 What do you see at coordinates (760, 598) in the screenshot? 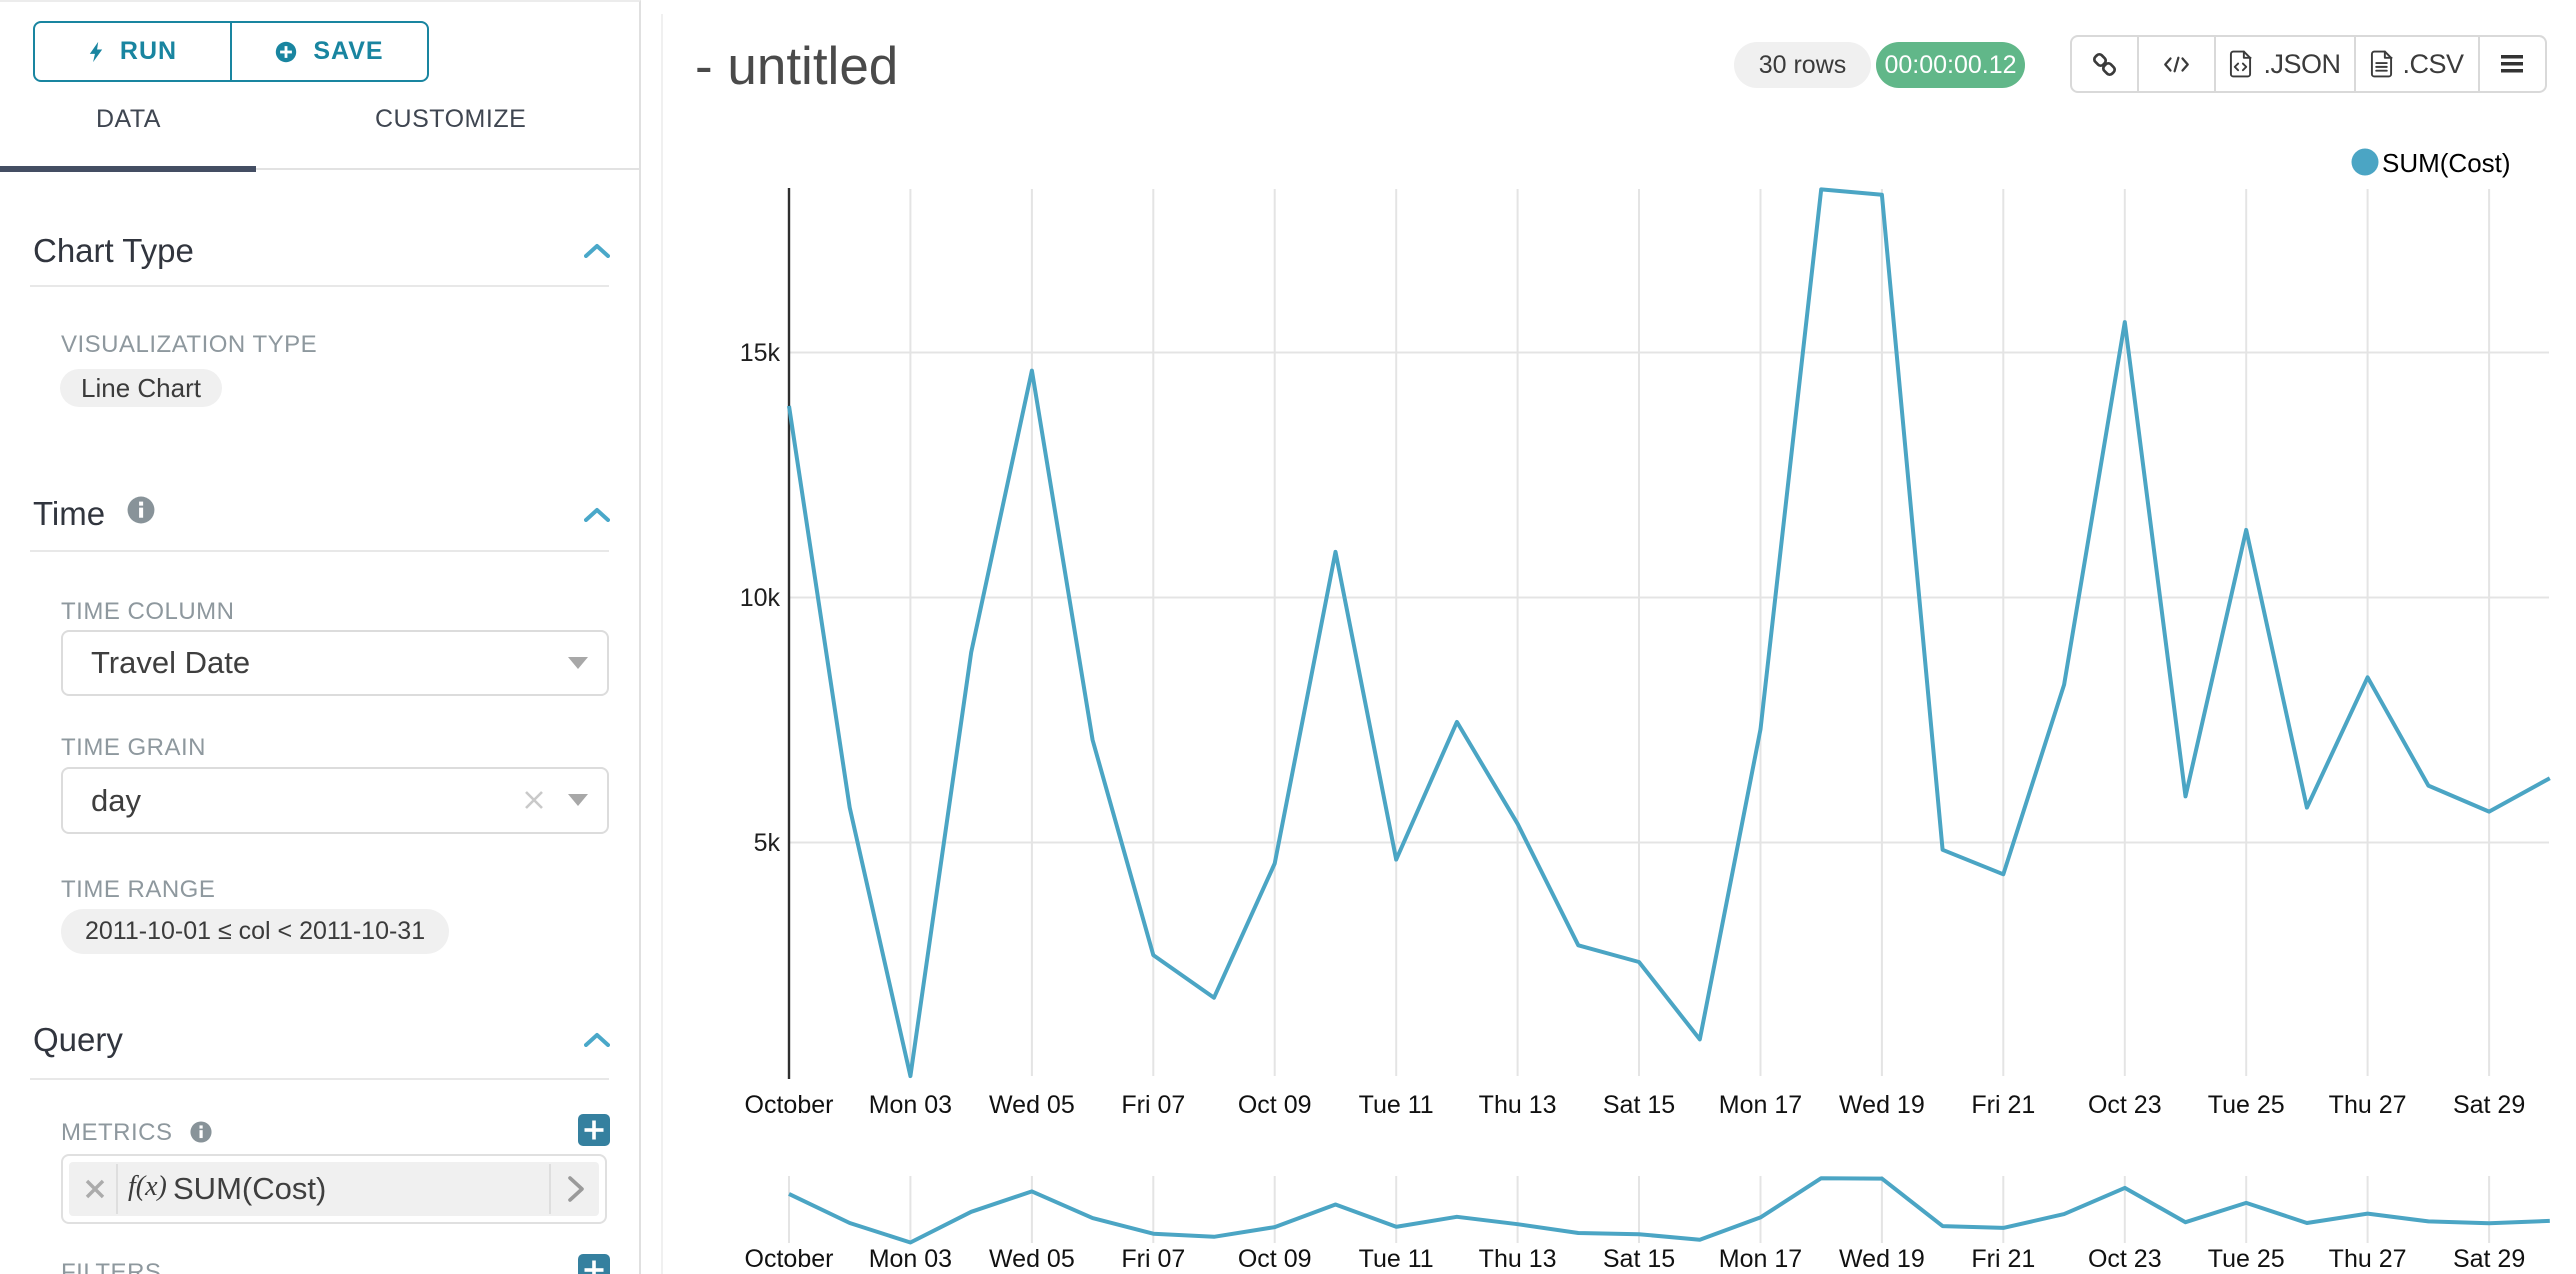
I see `svg-text: 10k` at bounding box center [760, 598].